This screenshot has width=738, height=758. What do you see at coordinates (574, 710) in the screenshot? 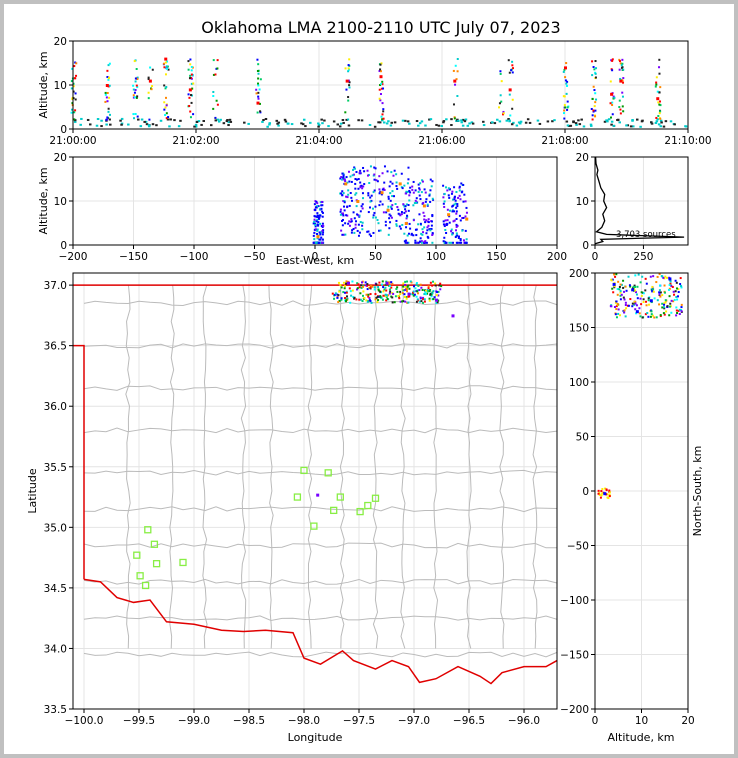
I see `ns-tick-label: −200` at bounding box center [574, 710].